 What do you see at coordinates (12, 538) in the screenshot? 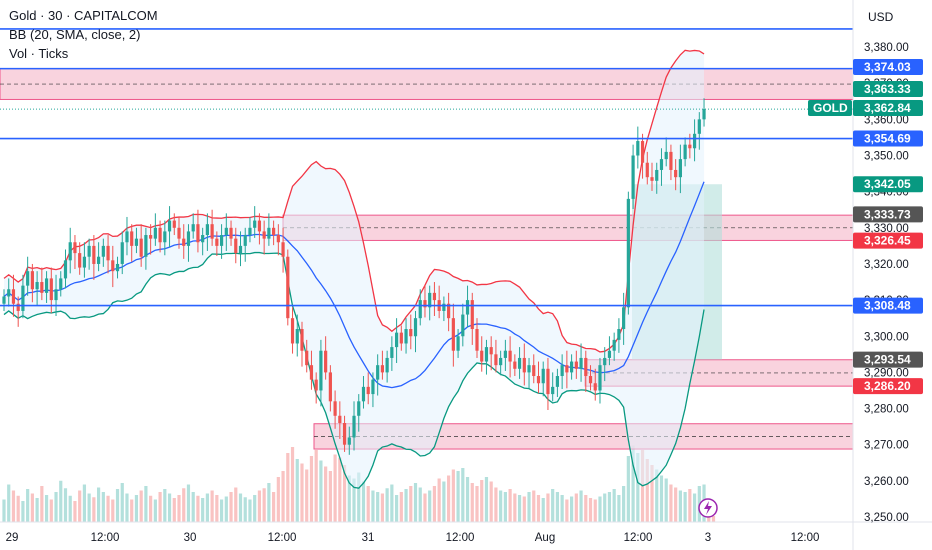
I see `time-tick-label: 29` at bounding box center [12, 538].